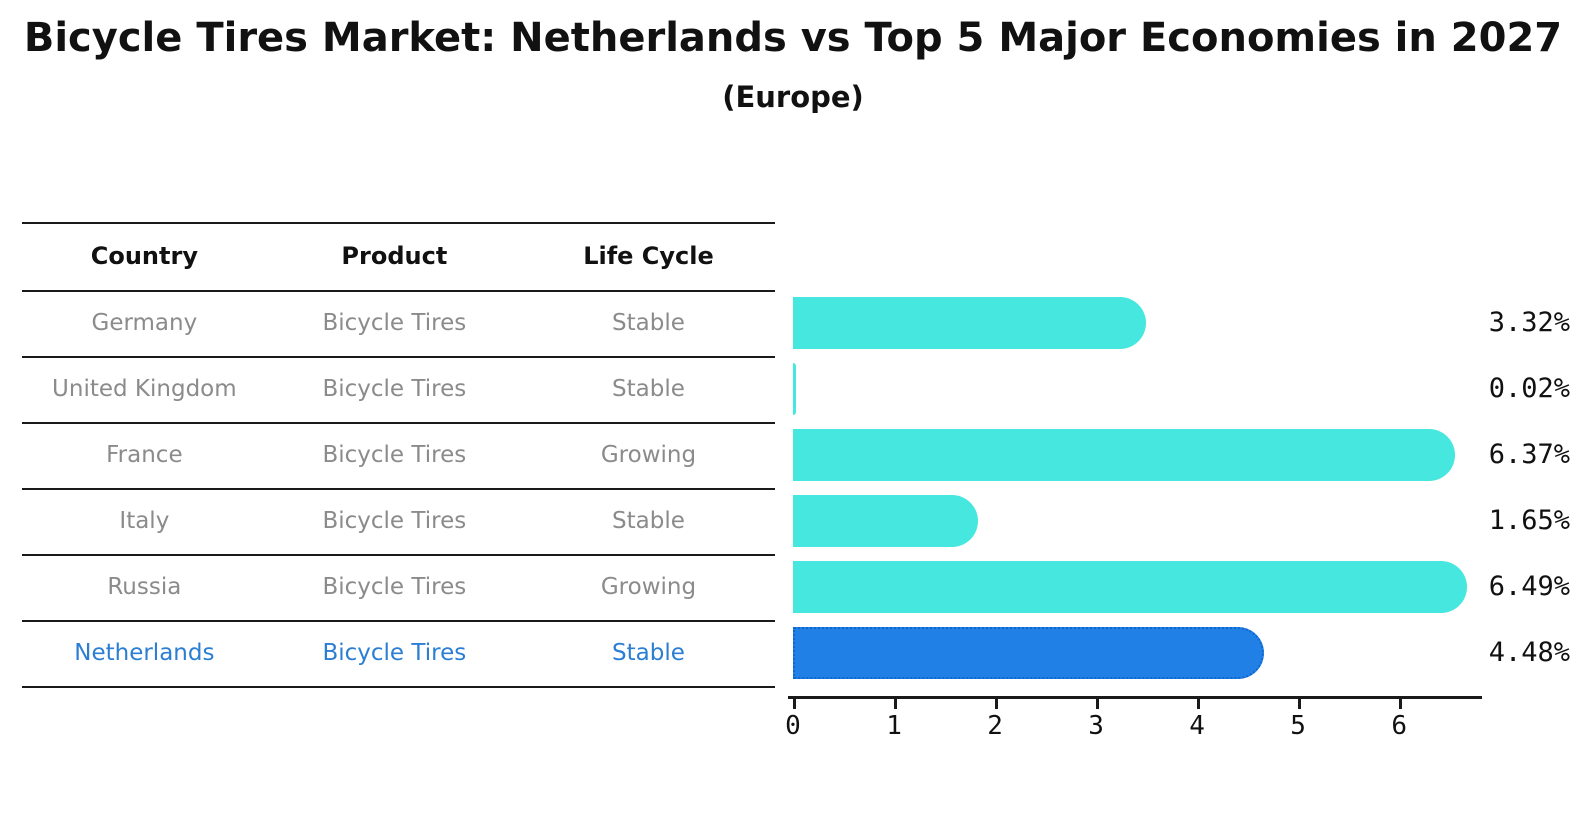  Describe the element at coordinates (1096, 726) in the screenshot. I see `x-tick-label: 3` at that location.